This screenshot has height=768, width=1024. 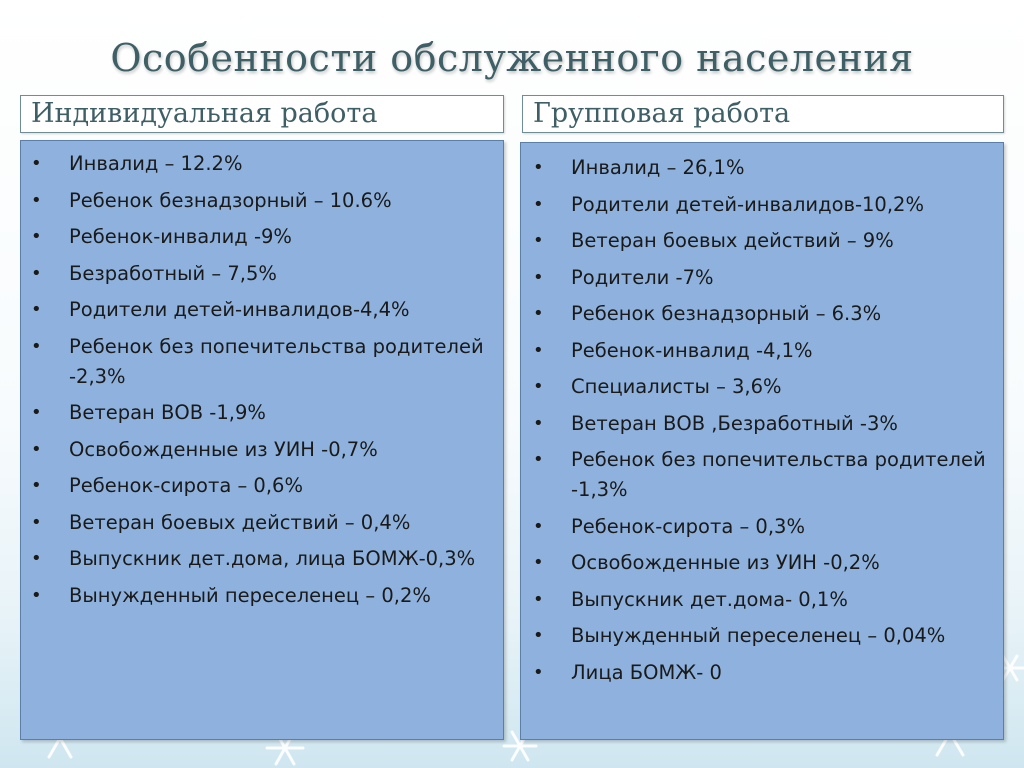 I want to click on list-item: Ветеран ВОВ -1,9%, so click(x=260, y=413).